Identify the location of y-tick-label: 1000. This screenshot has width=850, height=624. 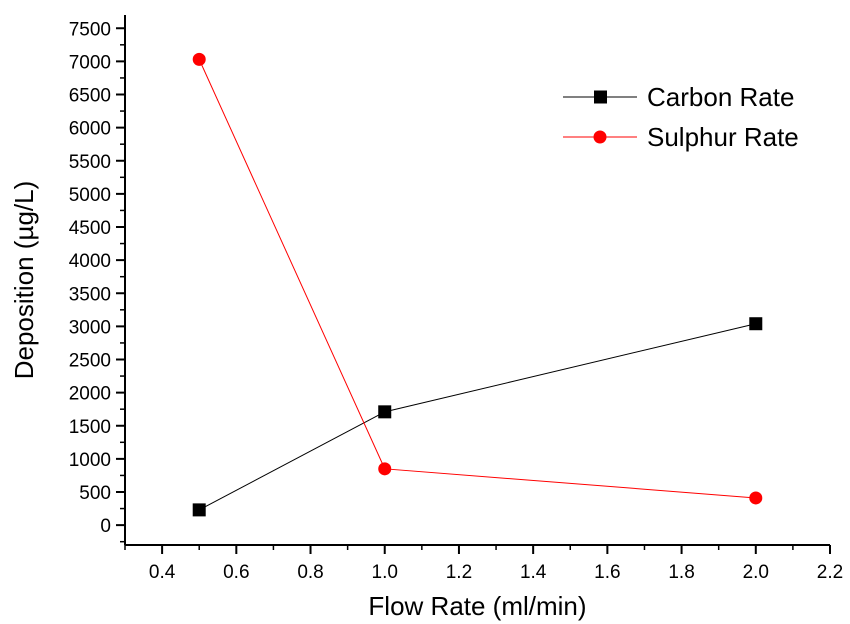
(90, 460).